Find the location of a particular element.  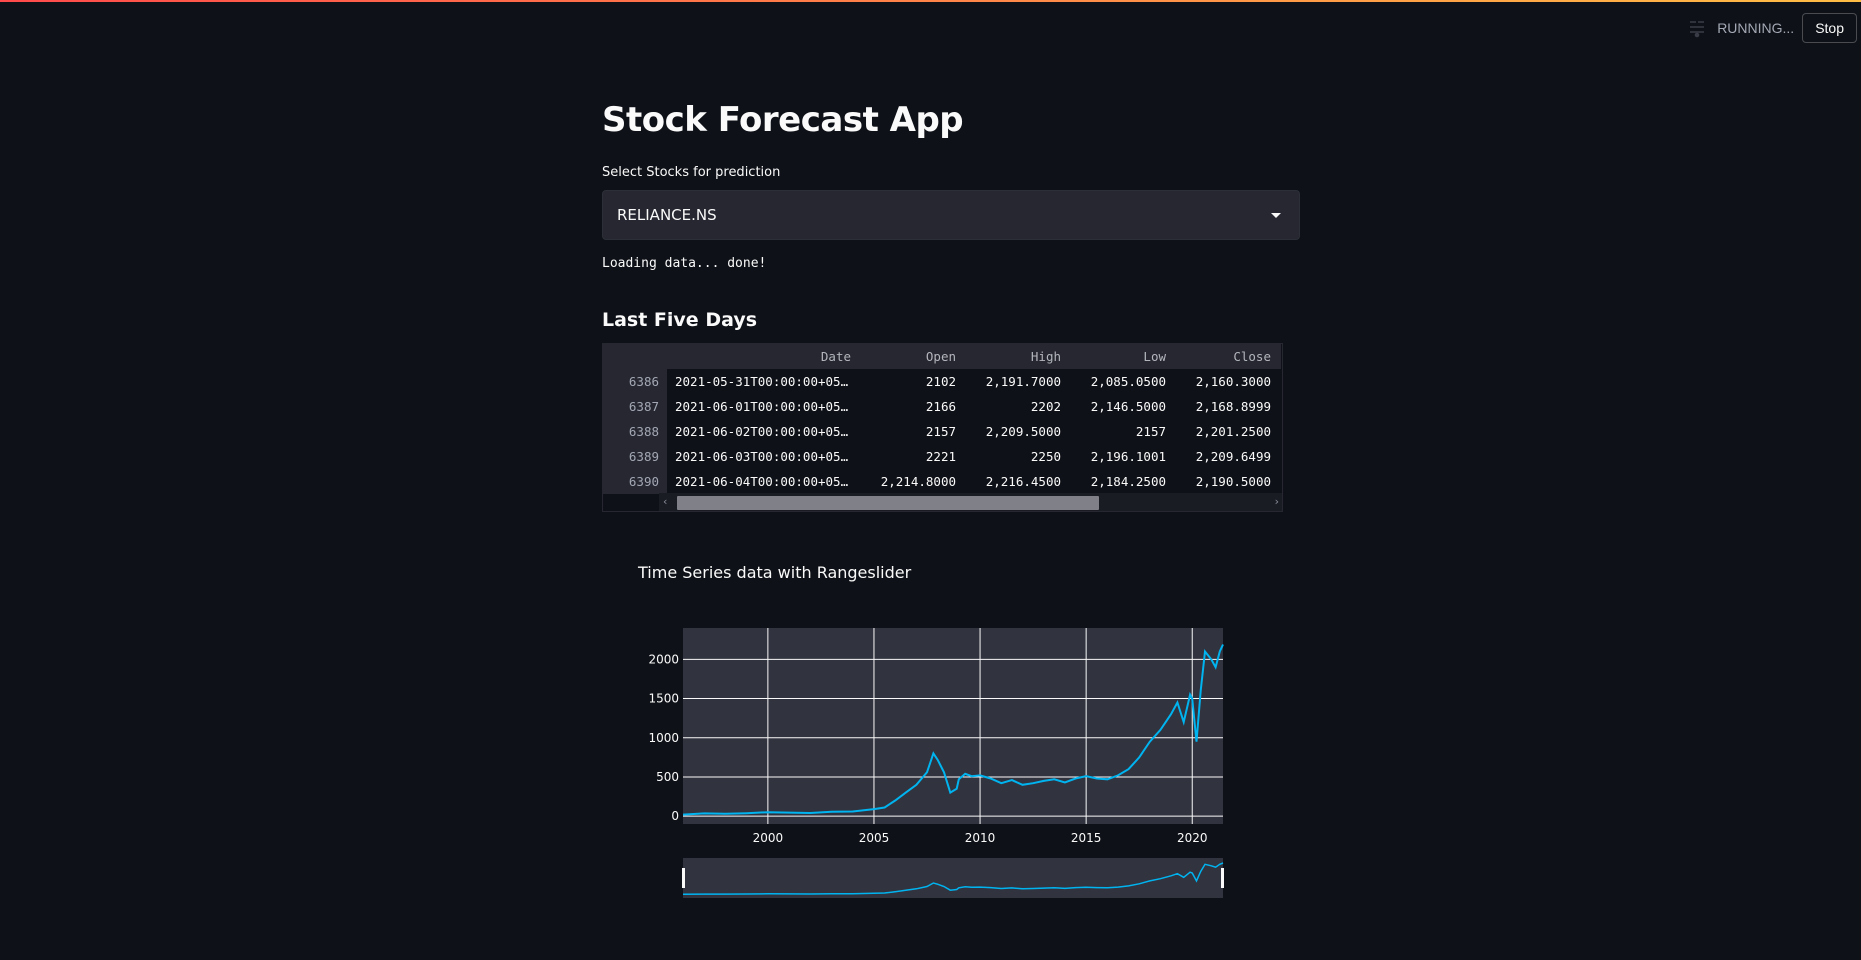

y-tick-label: 2000 is located at coordinates (663, 659).